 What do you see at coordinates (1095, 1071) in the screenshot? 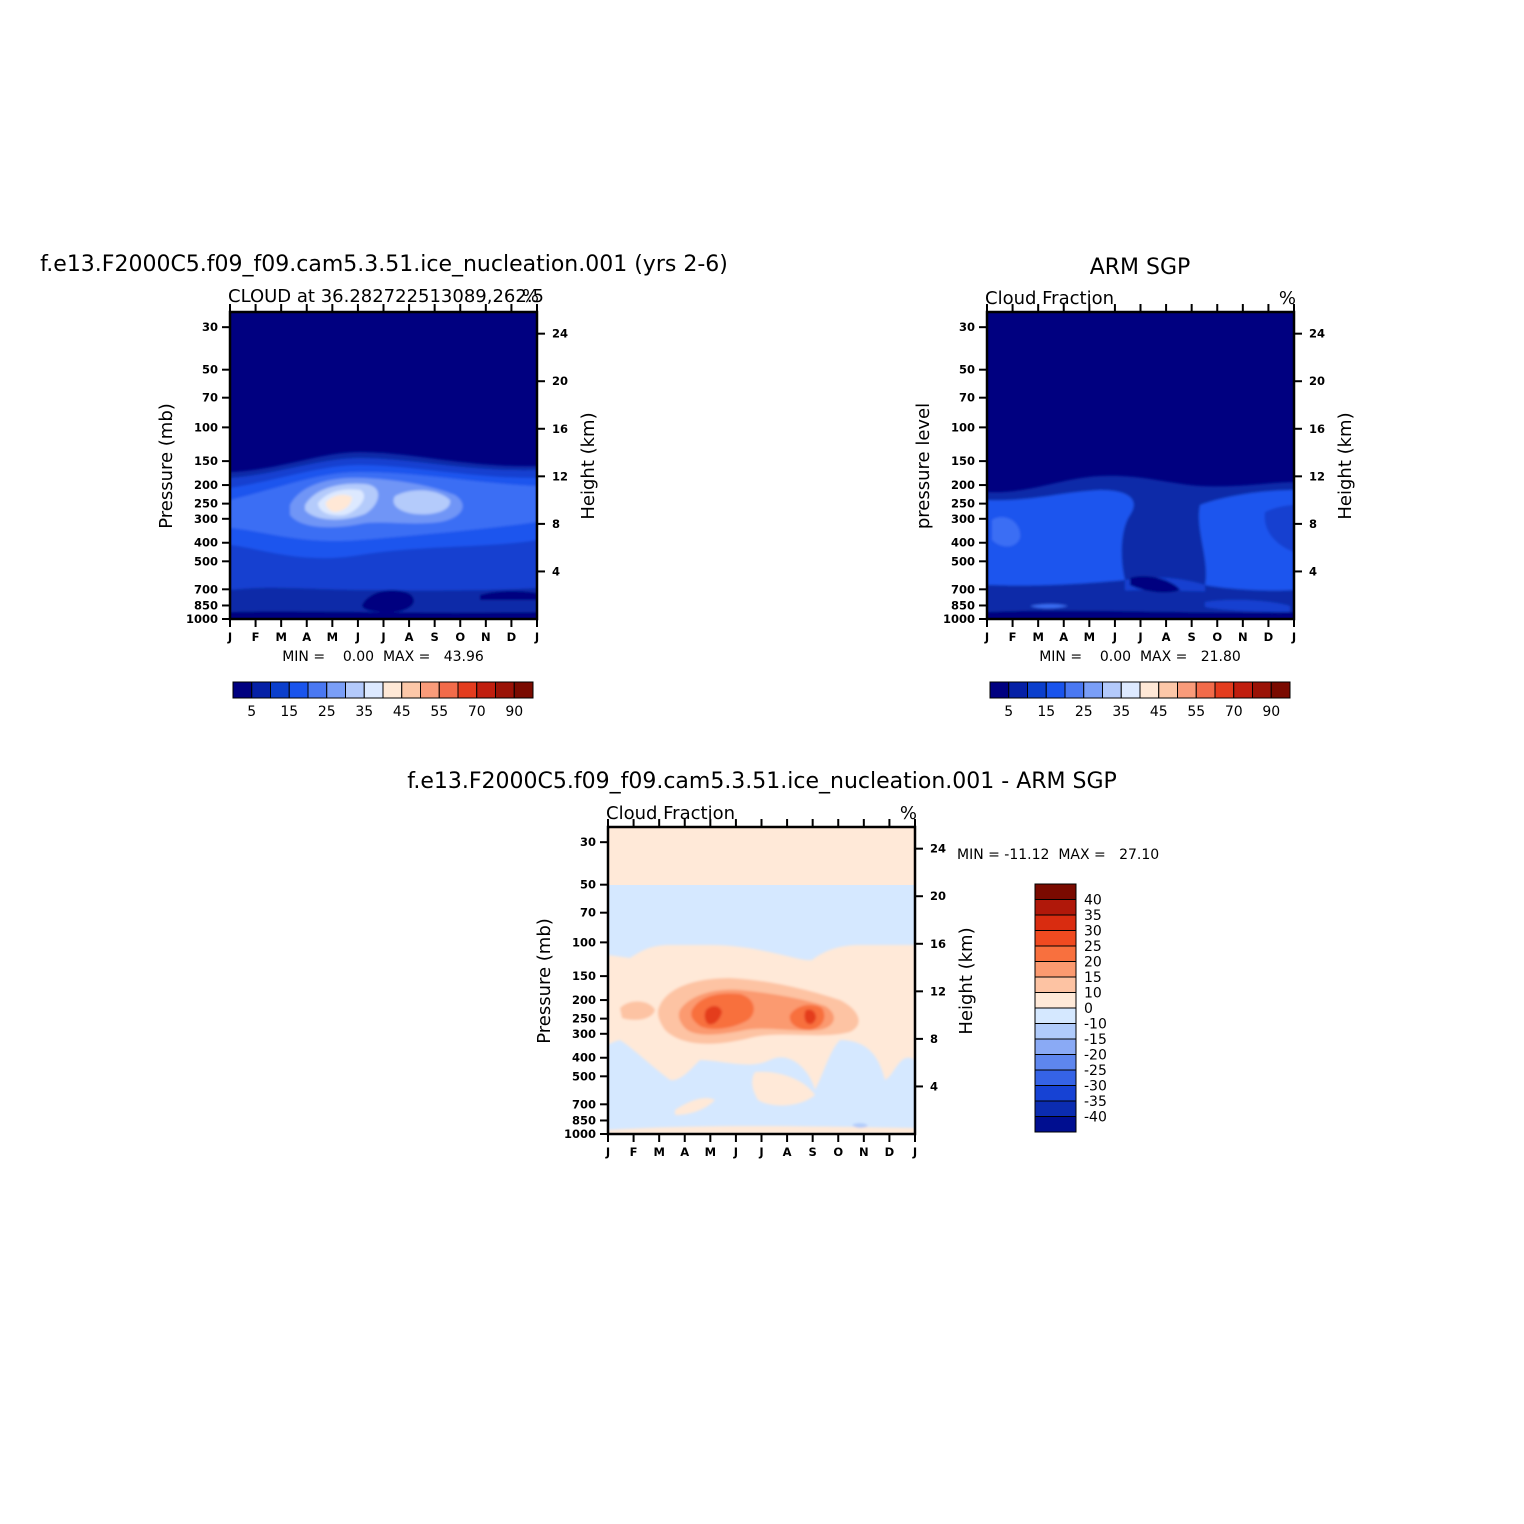
I see `diff-colorbar-label: -25` at bounding box center [1095, 1071].